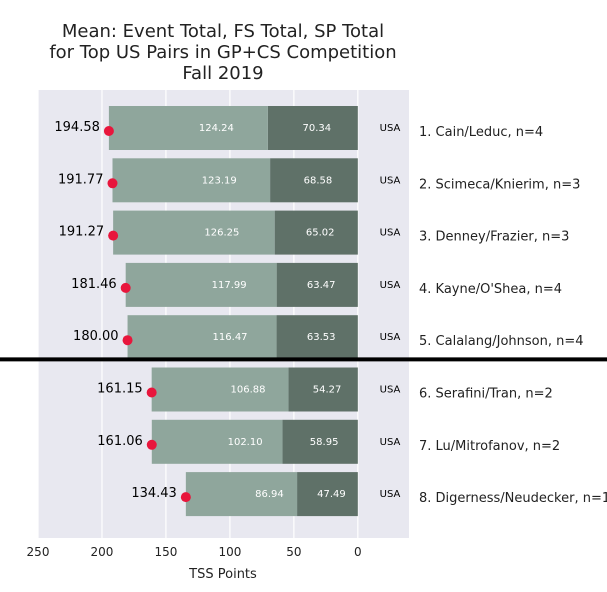  What do you see at coordinates (120, 389) in the screenshot?
I see `event-total-label: 161.15` at bounding box center [120, 389].